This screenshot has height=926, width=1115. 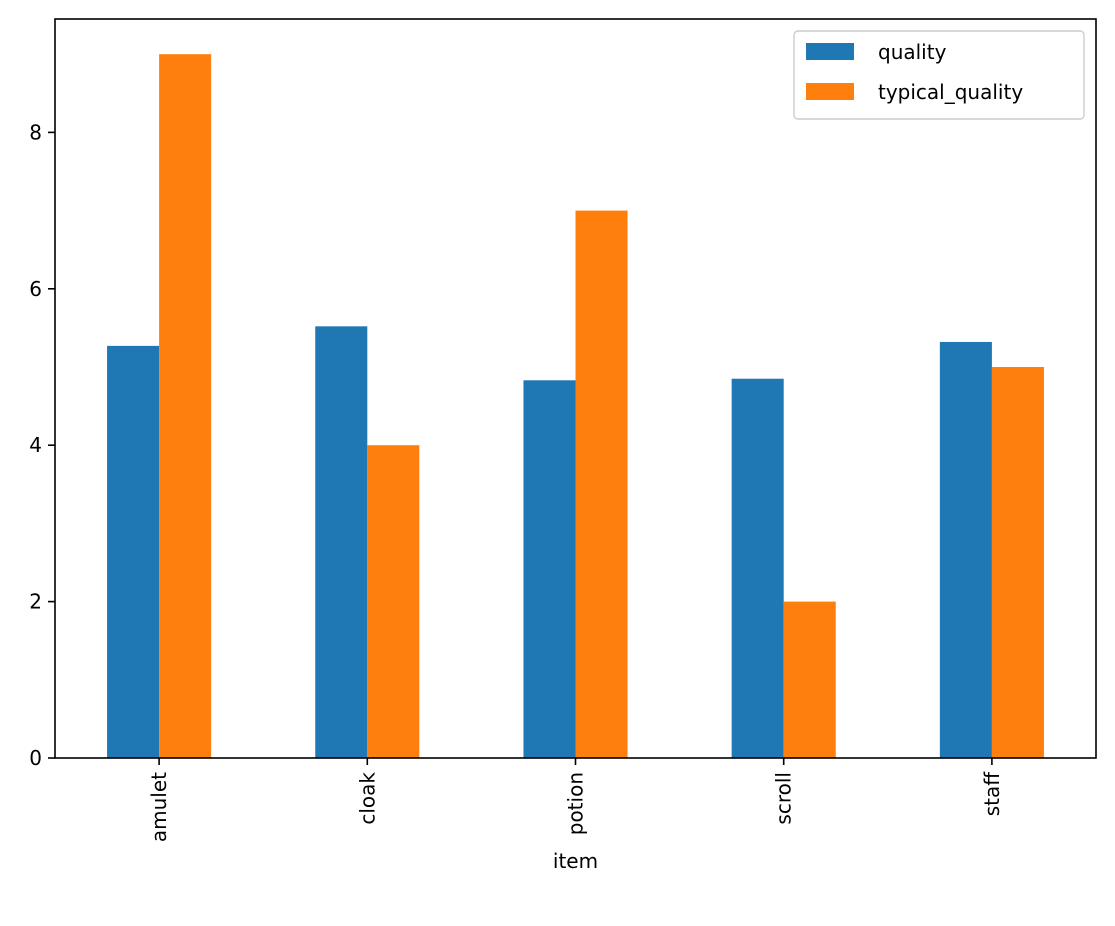 I want to click on y-tick-label-8: 8, so click(x=35, y=132).